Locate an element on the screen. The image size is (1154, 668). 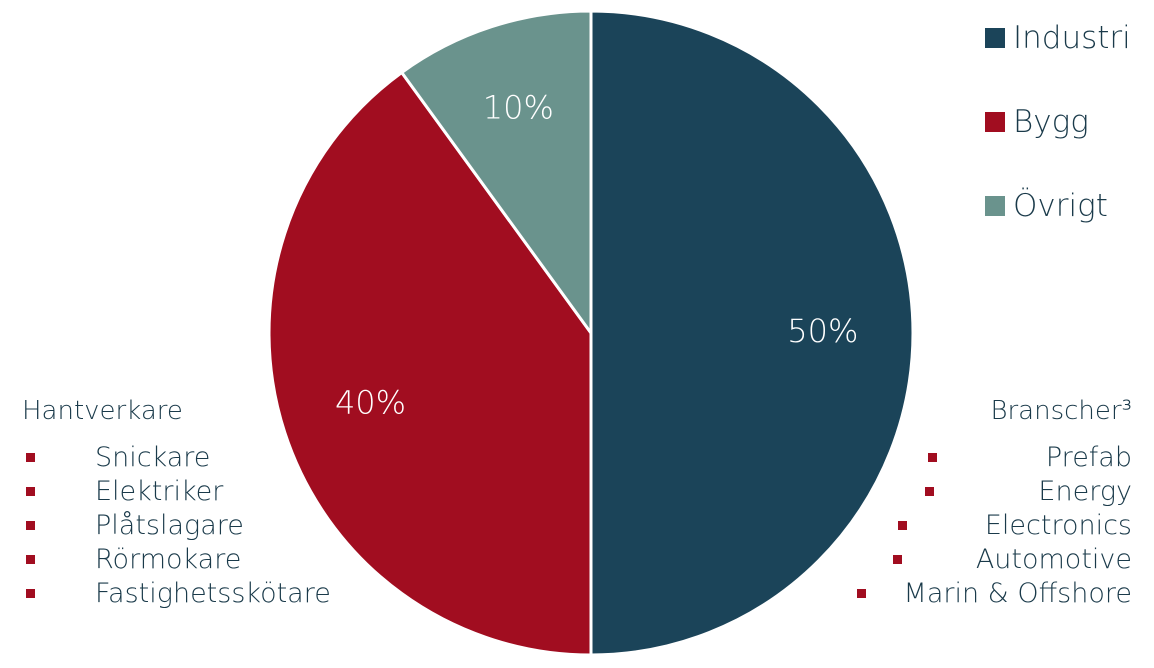
list-item: Fastighetsskötare is located at coordinates (187, 593).